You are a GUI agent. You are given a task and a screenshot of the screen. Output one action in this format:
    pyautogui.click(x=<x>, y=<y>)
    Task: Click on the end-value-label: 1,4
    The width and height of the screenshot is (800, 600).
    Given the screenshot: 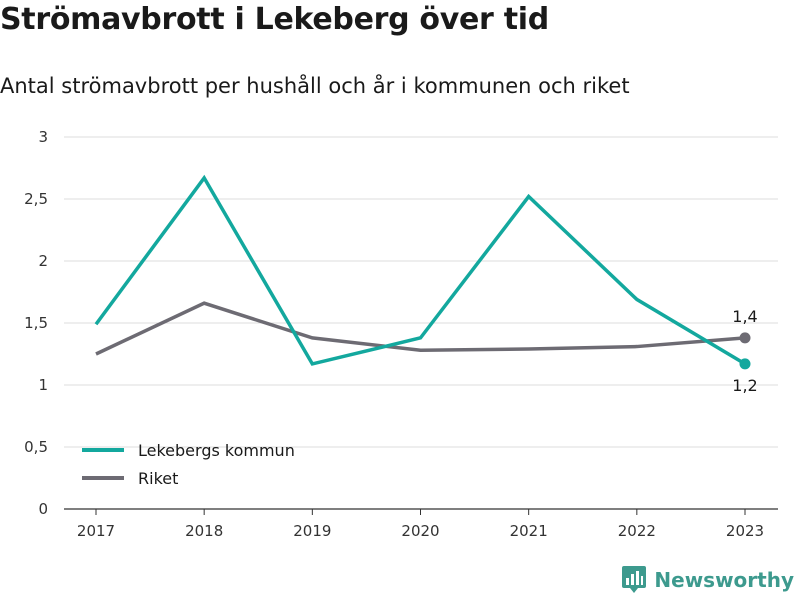 What is the action you would take?
    pyautogui.click(x=744, y=316)
    